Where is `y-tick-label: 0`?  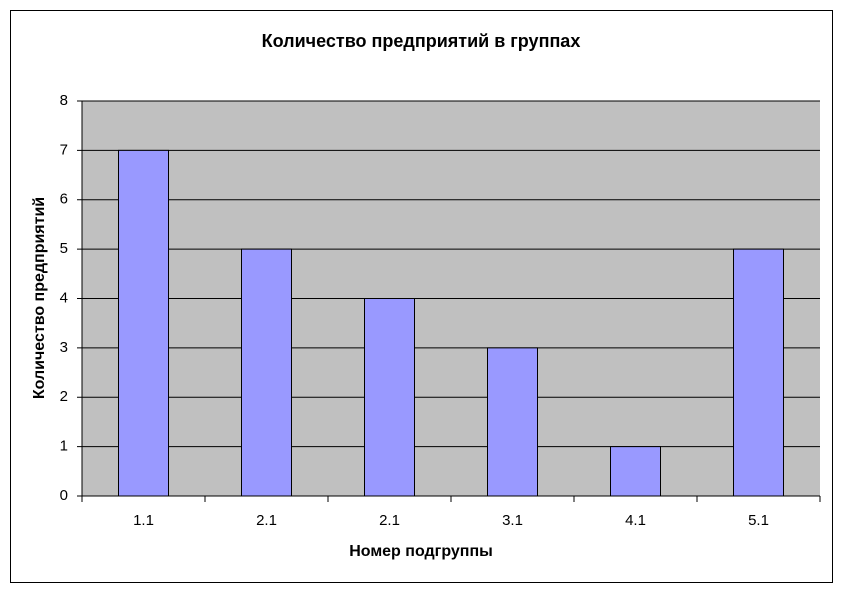
y-tick-label: 0 is located at coordinates (64, 495).